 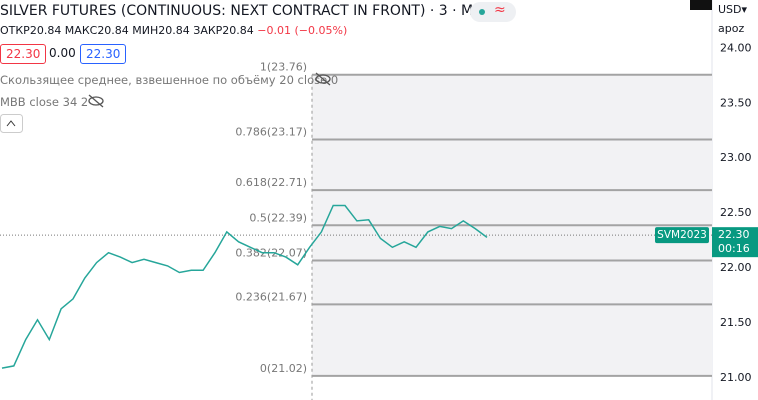 What do you see at coordinates (731, 28) in the screenshot?
I see `scale-mode: apoz` at bounding box center [731, 28].